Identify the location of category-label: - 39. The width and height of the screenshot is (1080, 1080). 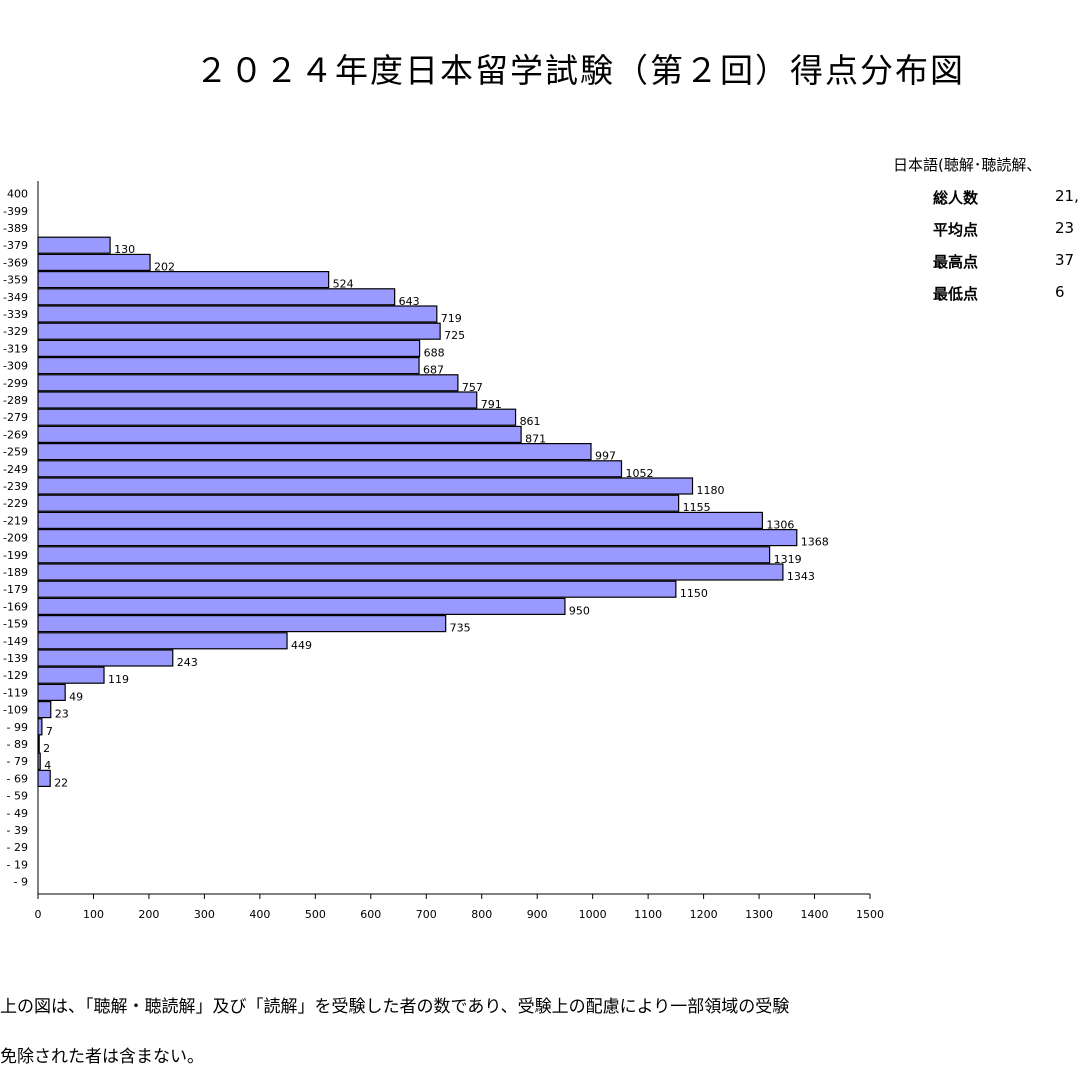
(17, 830).